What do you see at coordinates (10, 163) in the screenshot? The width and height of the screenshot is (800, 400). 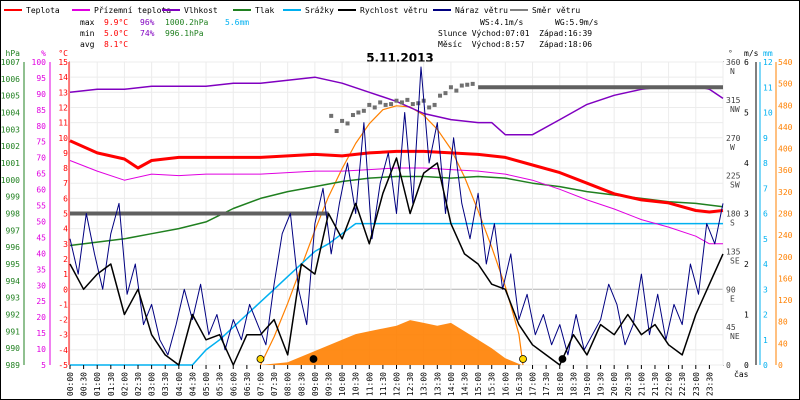 I see `axis-hpa-tick: 1001` at bounding box center [10, 163].